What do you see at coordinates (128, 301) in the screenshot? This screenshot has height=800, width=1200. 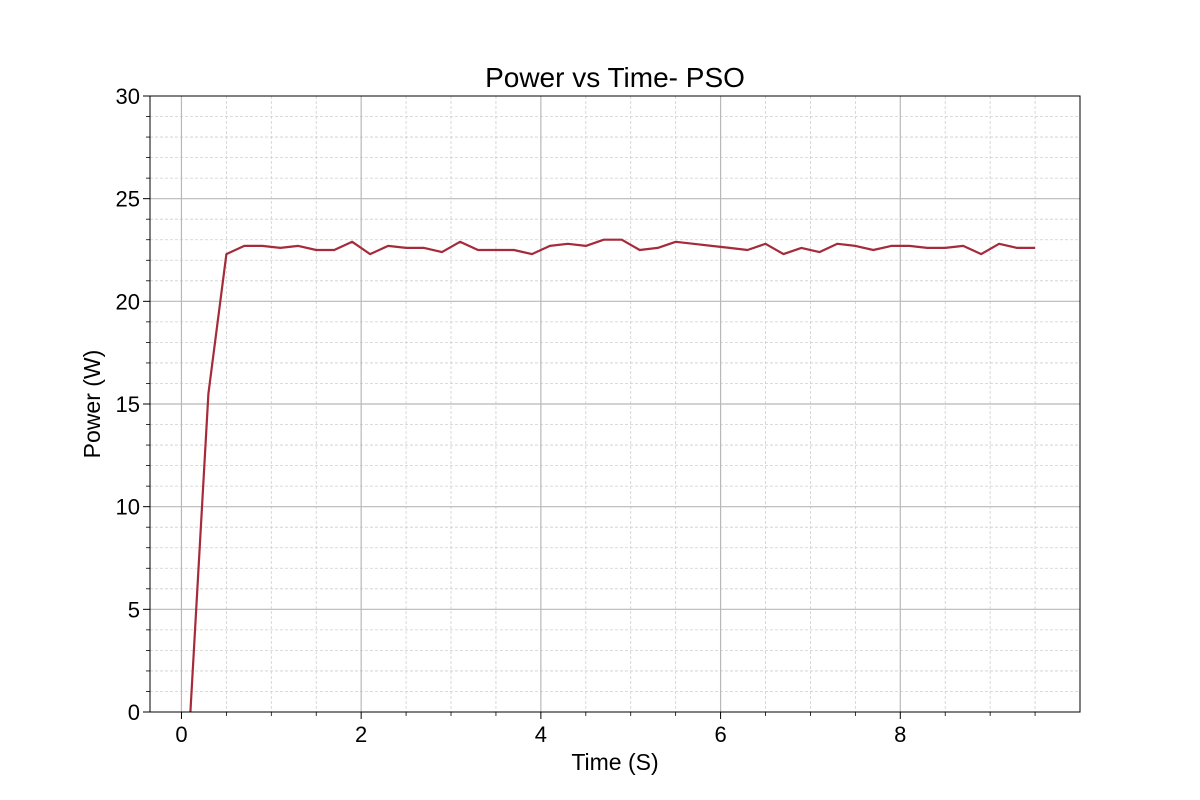 I see `y-tick-label: 20` at bounding box center [128, 301].